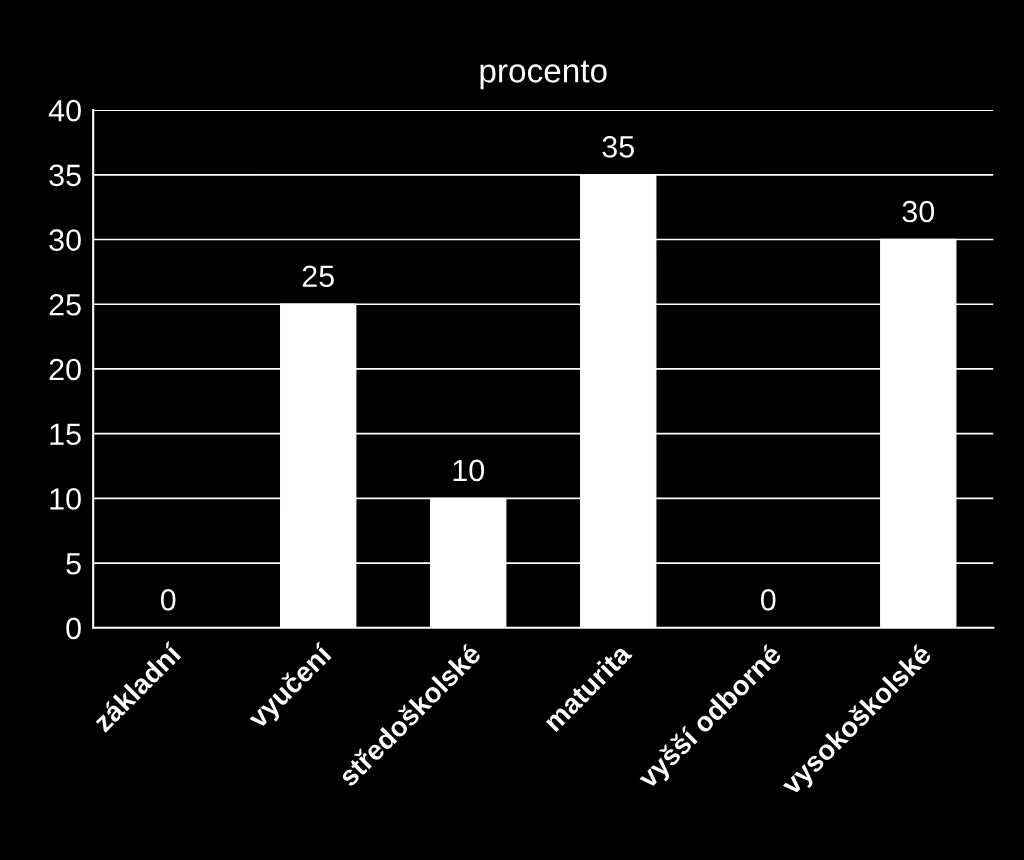  I want to click on chart-title: procento, so click(543, 75).